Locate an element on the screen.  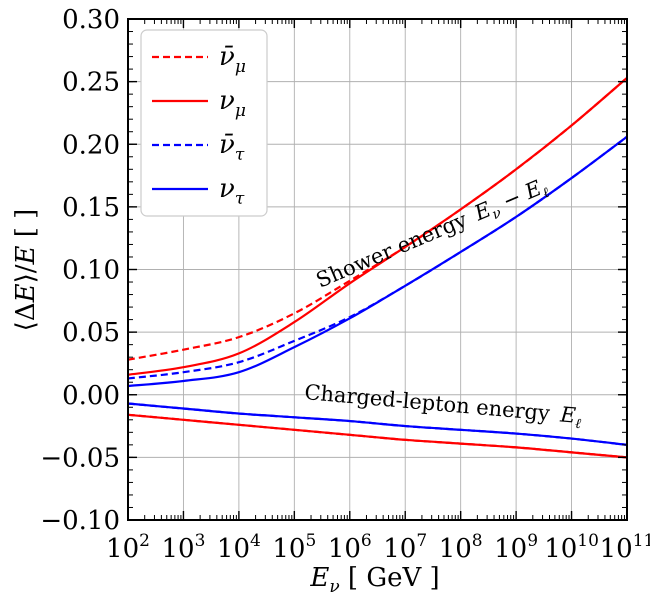
x-axis-label: Eν [ GeV ] is located at coordinates (374, 578).